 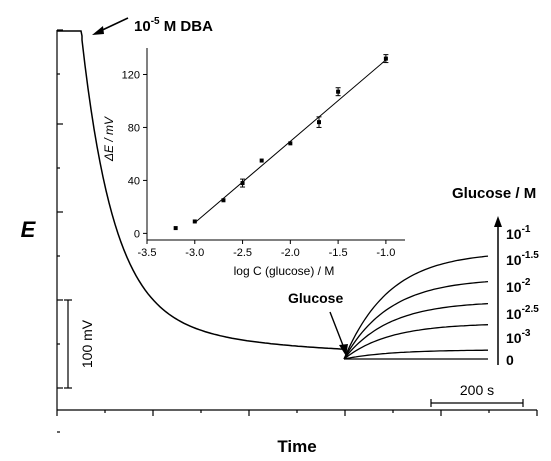 I want to click on concentration-exponent: -1, so click(x=526, y=229).